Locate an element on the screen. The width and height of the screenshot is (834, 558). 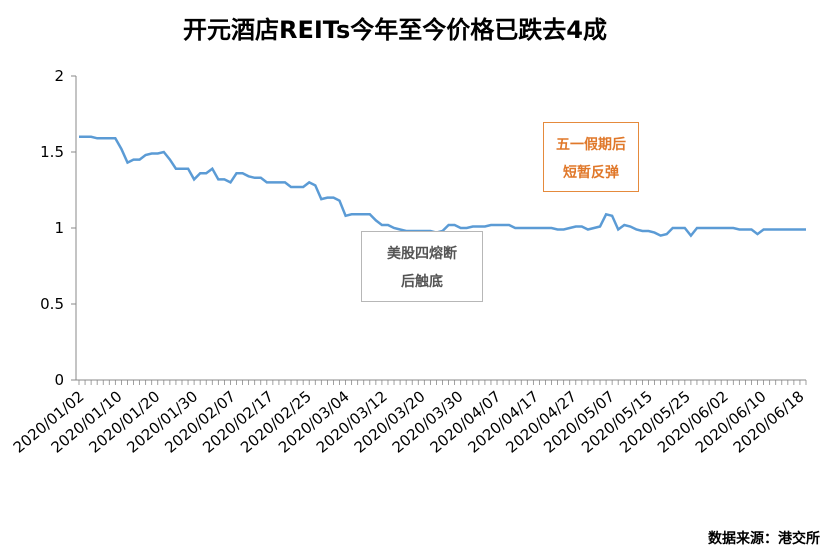
y-tick-label: 1.5 is located at coordinates (52, 152).